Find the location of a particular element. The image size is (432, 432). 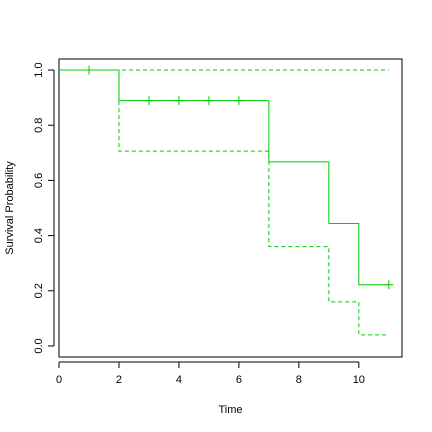

y-tick-label: 1.0 is located at coordinates (39, 69).